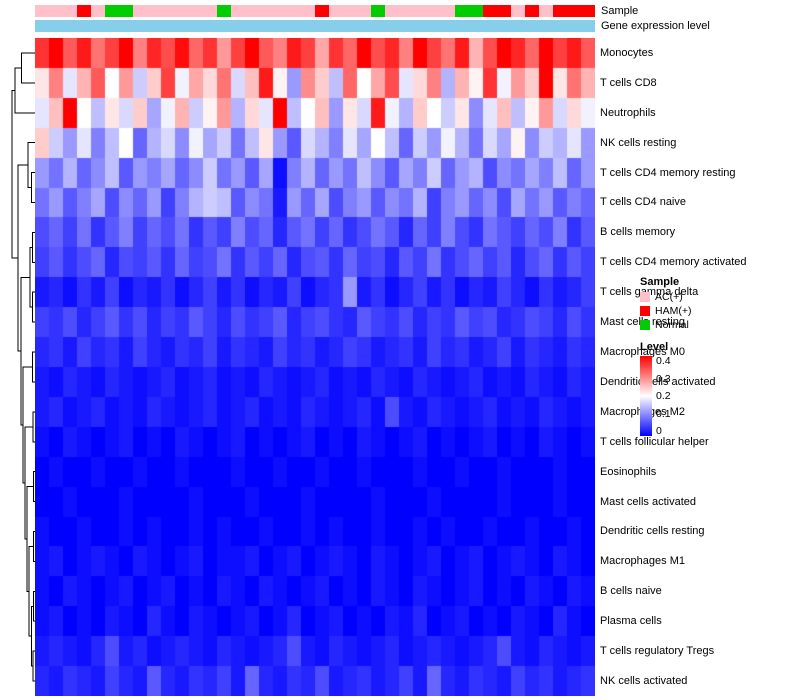  I want to click on legend-item: AC(+), so click(719, 297).